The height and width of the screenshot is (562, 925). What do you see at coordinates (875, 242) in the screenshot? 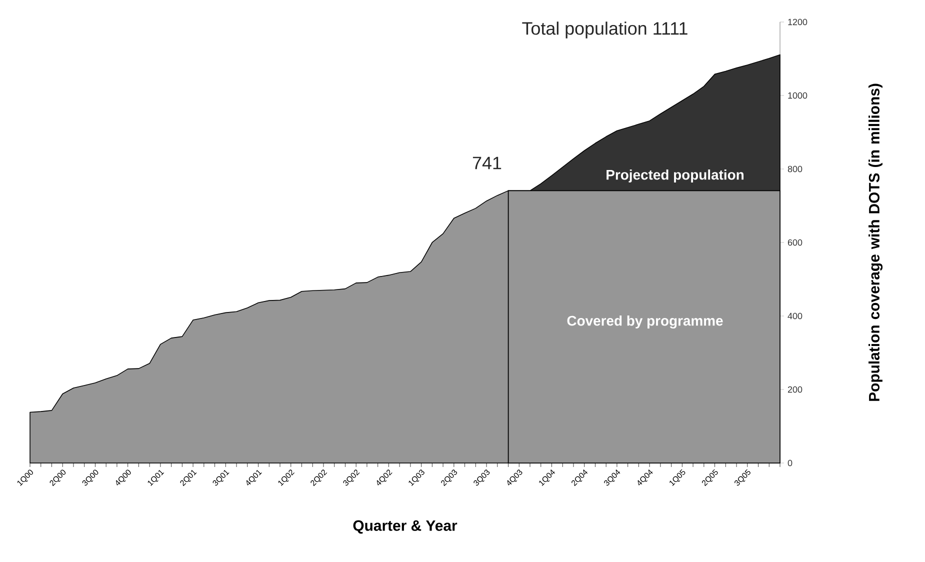
I see `y-axis-title: Population coverage with DOTS (in millions)` at bounding box center [875, 242].